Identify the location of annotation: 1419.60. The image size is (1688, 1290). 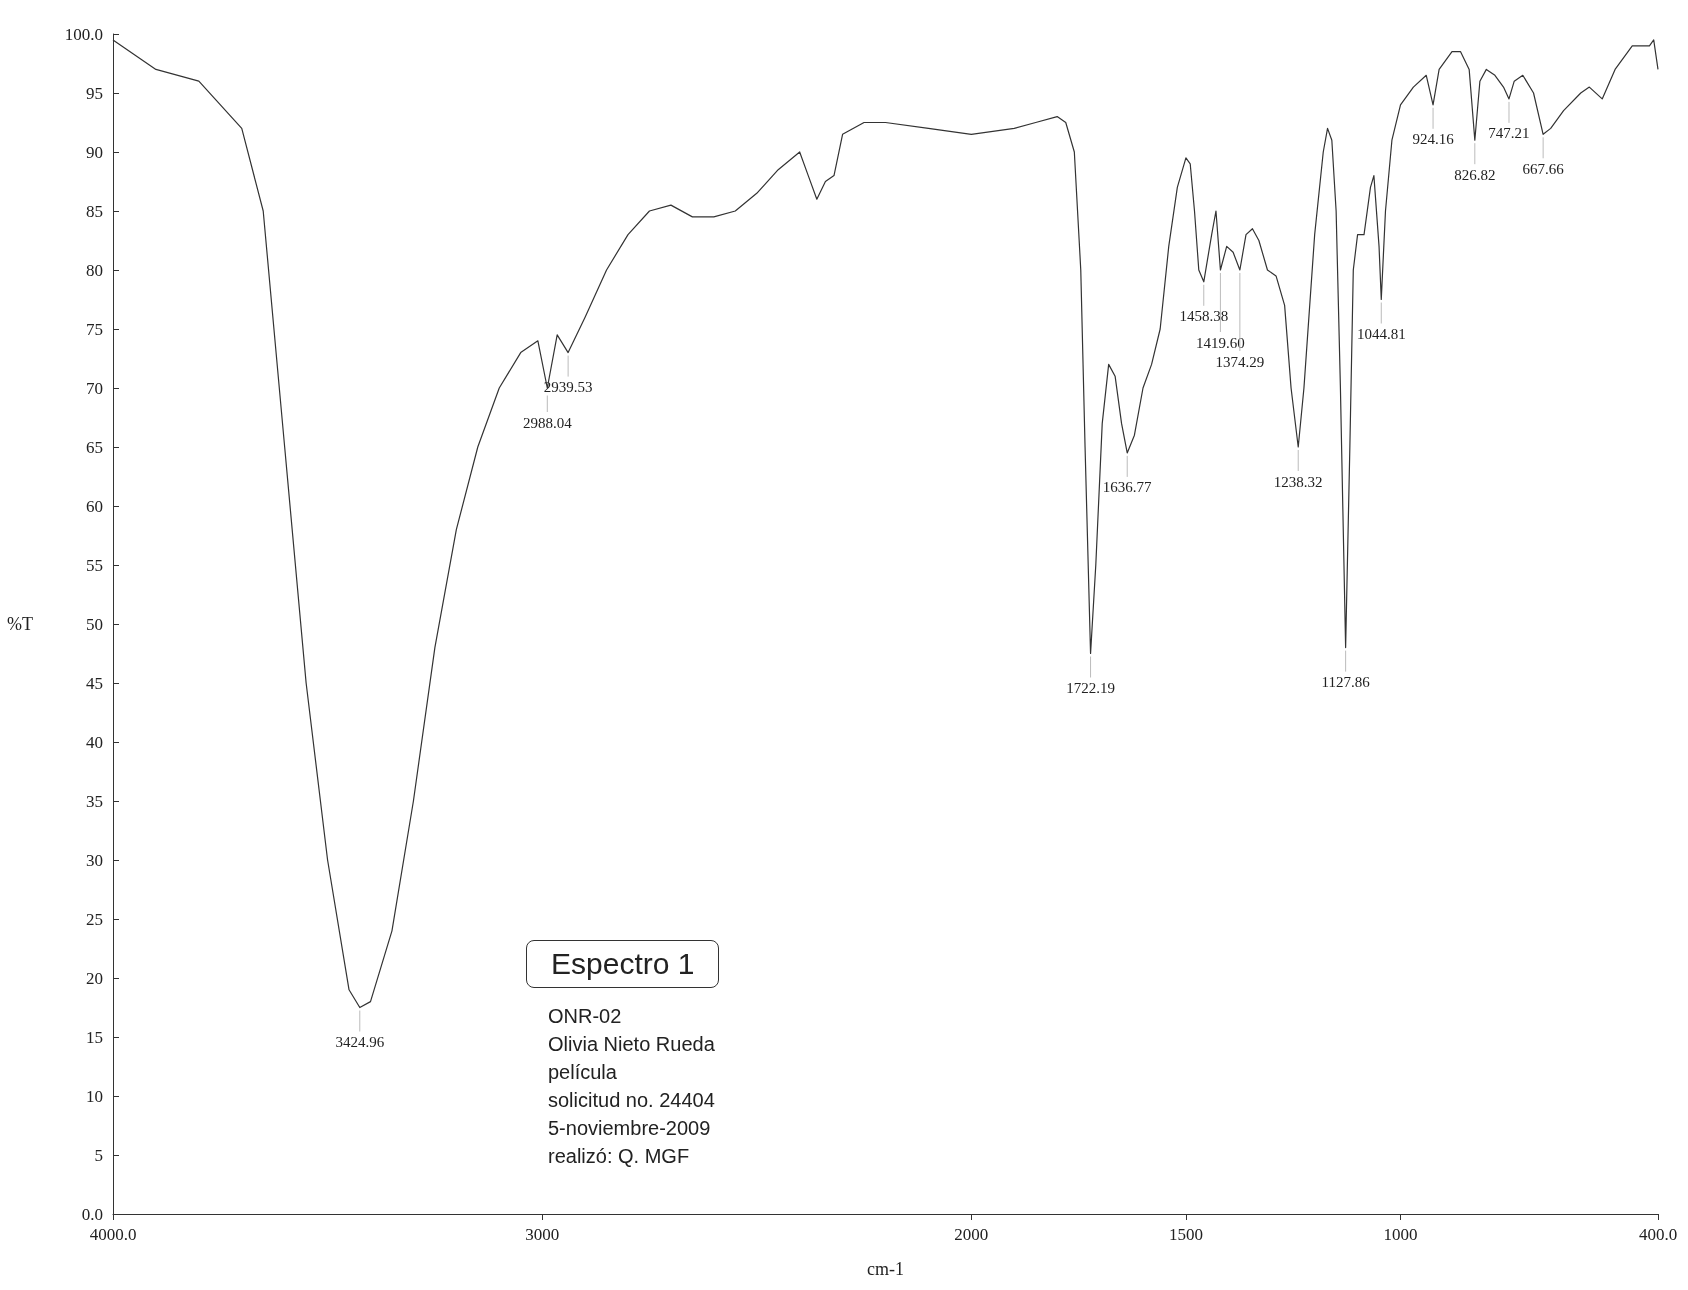
(1220, 342).